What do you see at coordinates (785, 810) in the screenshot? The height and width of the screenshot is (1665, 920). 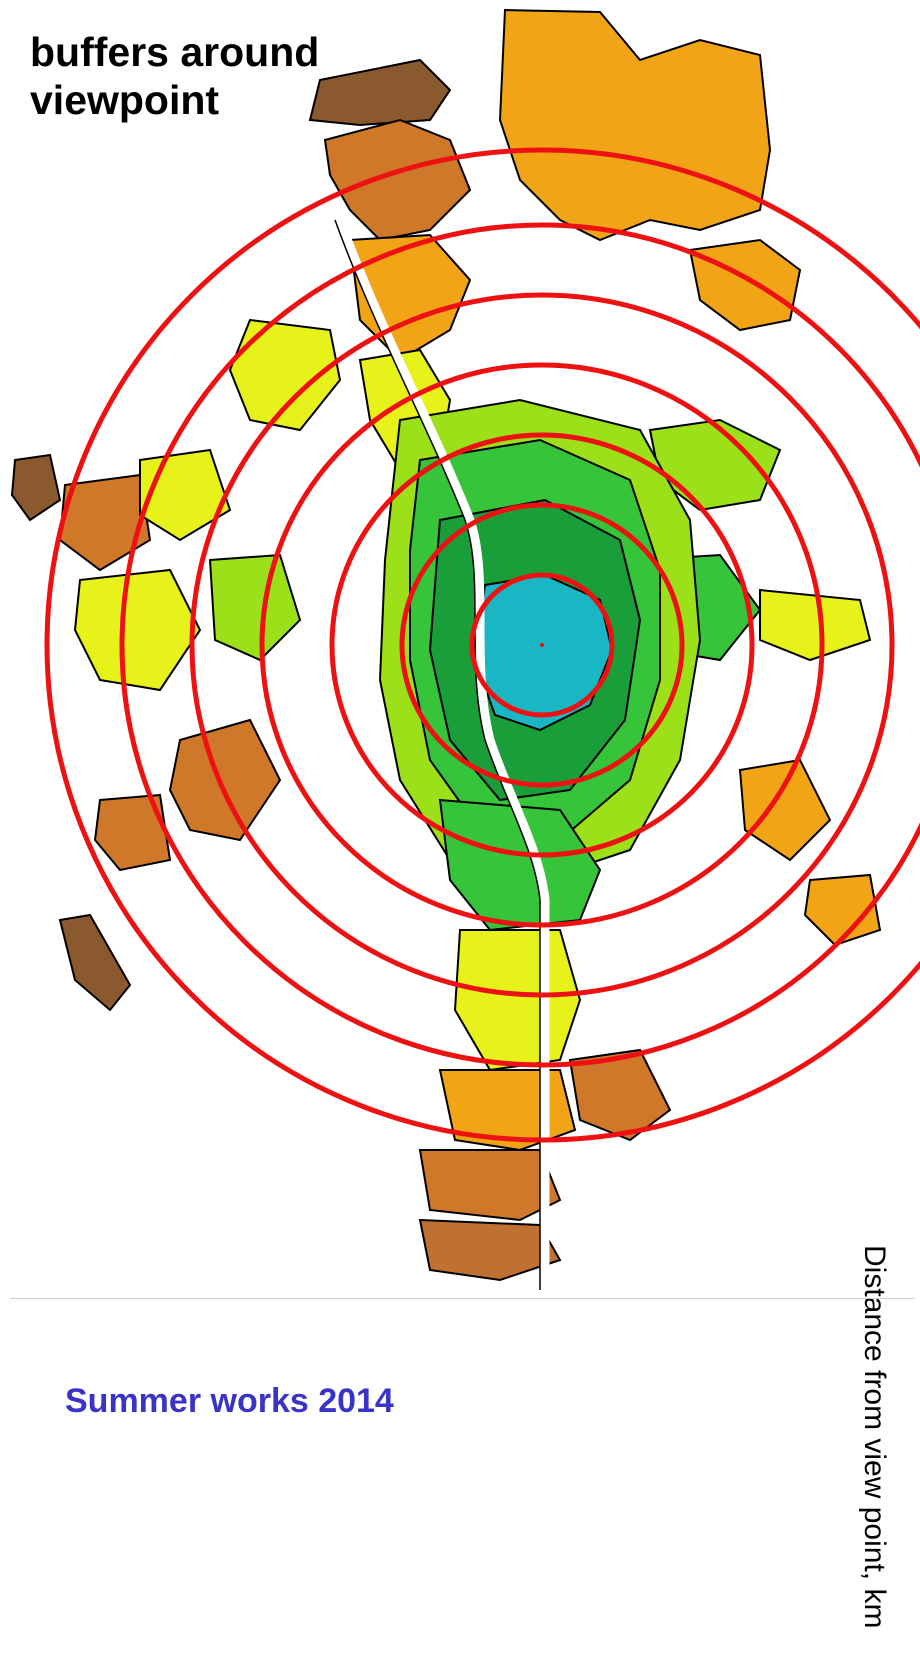 I see `zone-east-orange` at bounding box center [785, 810].